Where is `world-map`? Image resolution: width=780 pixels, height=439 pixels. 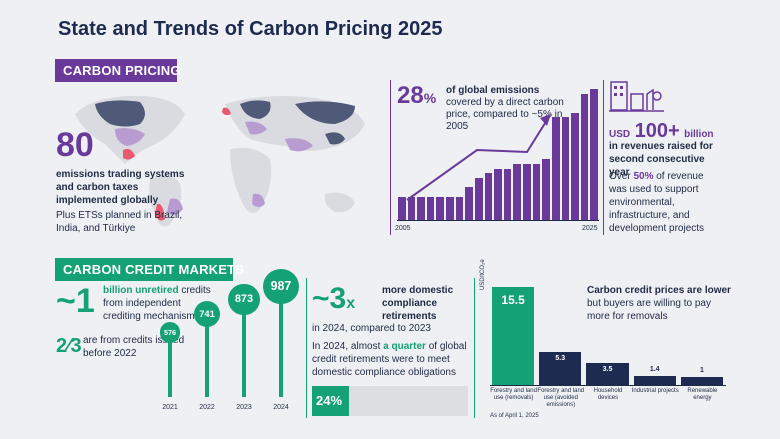 world-map is located at coordinates (220, 161).